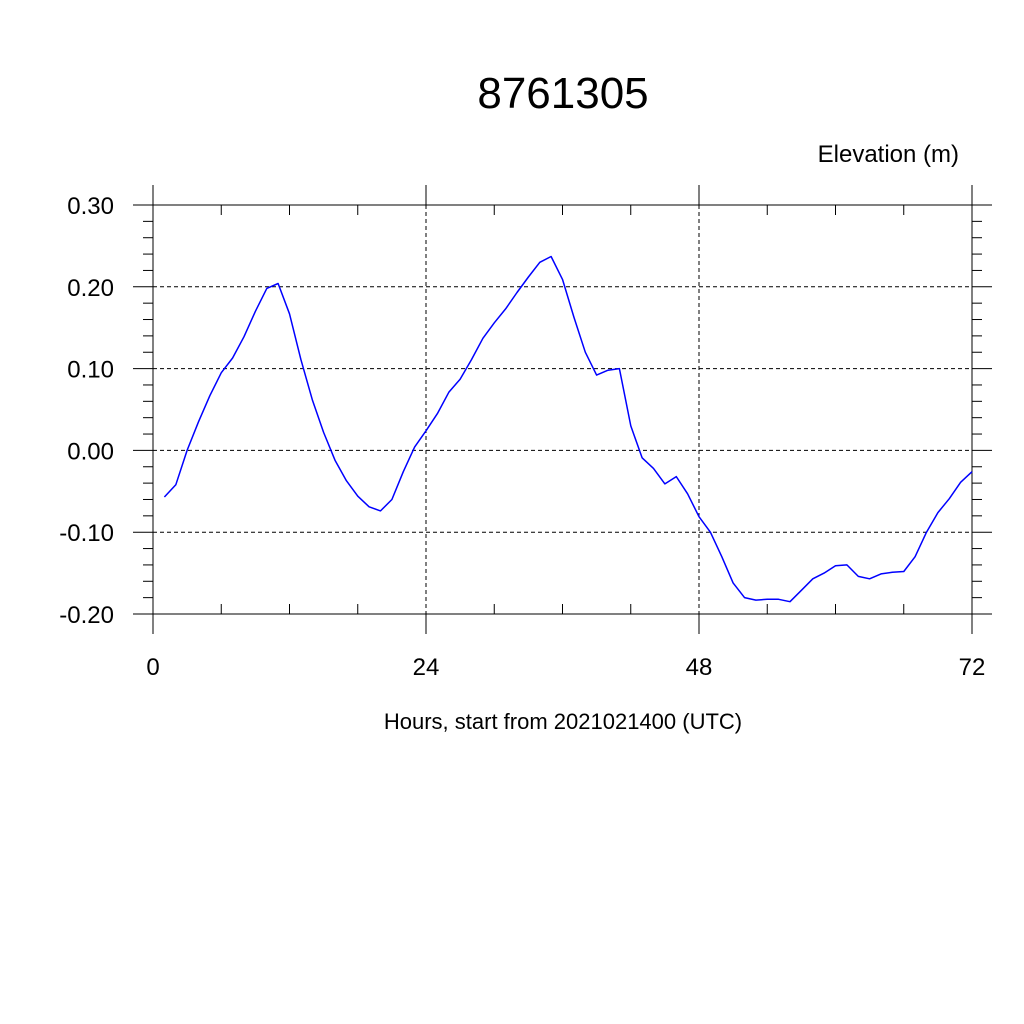 Image resolution: width=1024 pixels, height=1024 pixels. What do you see at coordinates (90, 288) in the screenshot?
I see `y-tick-label: 0.20` at bounding box center [90, 288].